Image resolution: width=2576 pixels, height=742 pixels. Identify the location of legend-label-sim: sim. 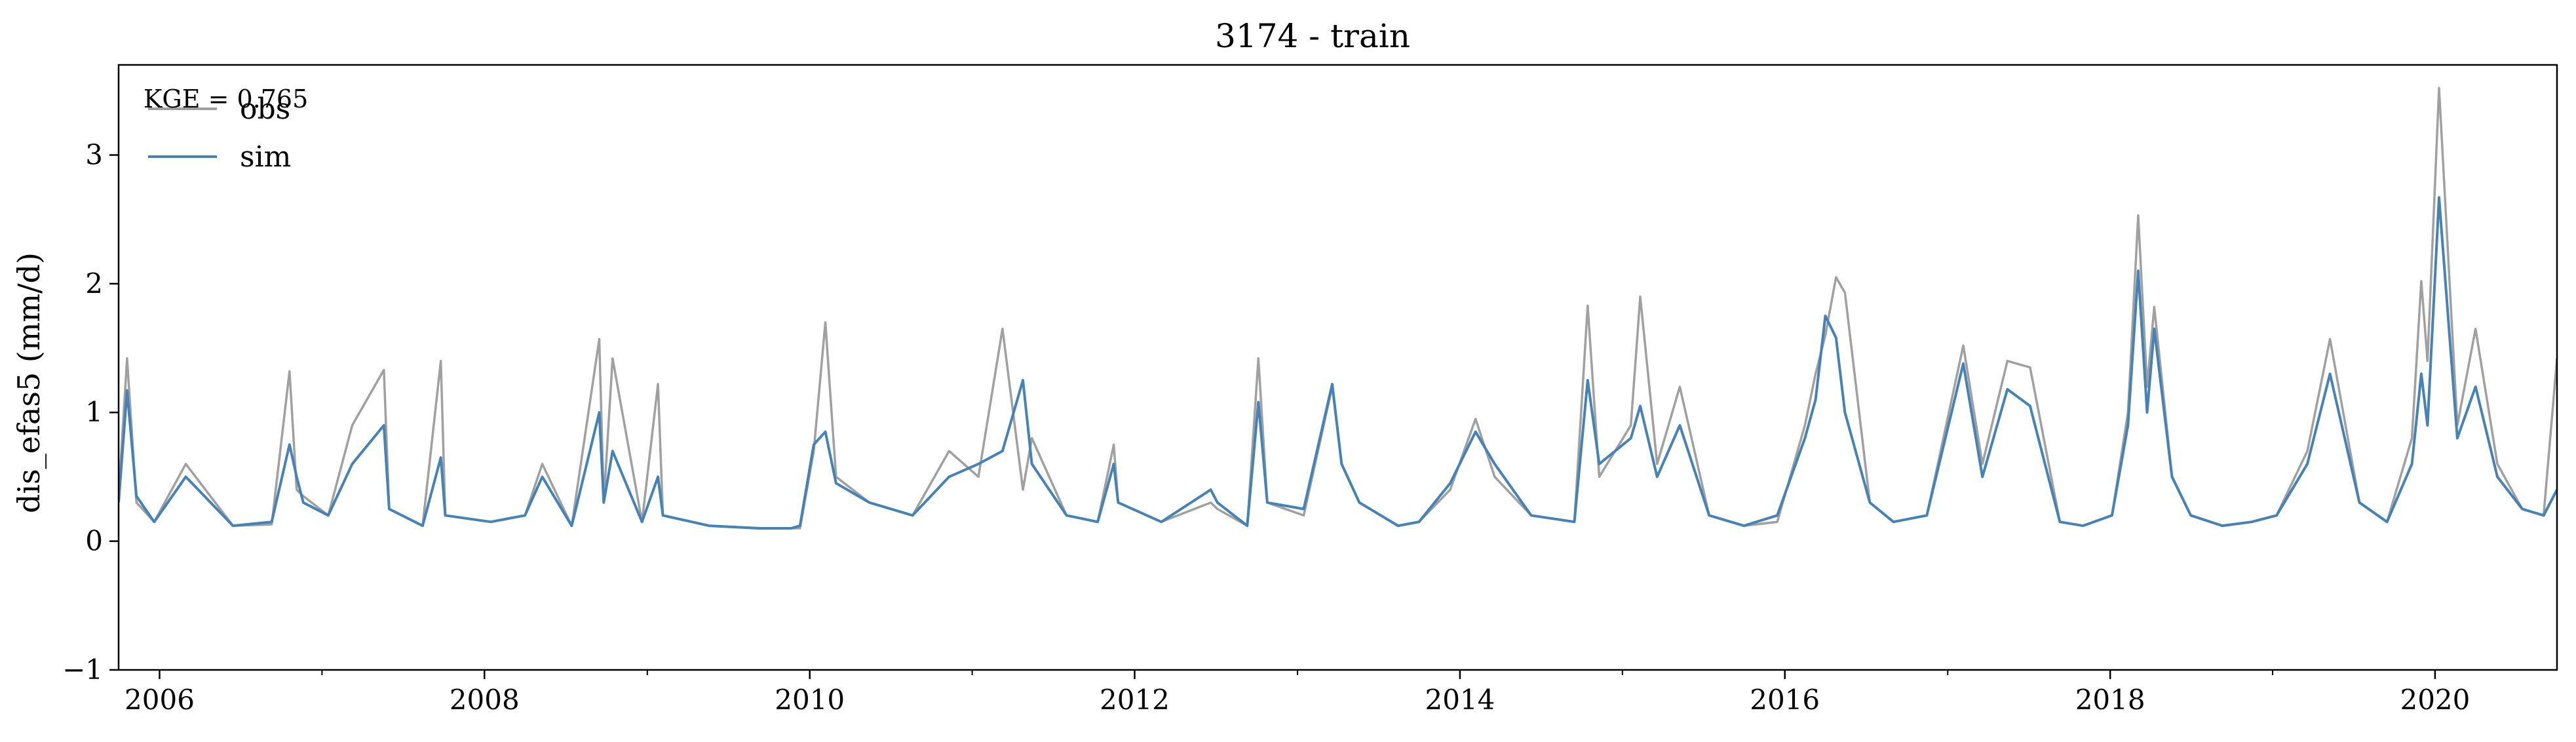
(265, 157).